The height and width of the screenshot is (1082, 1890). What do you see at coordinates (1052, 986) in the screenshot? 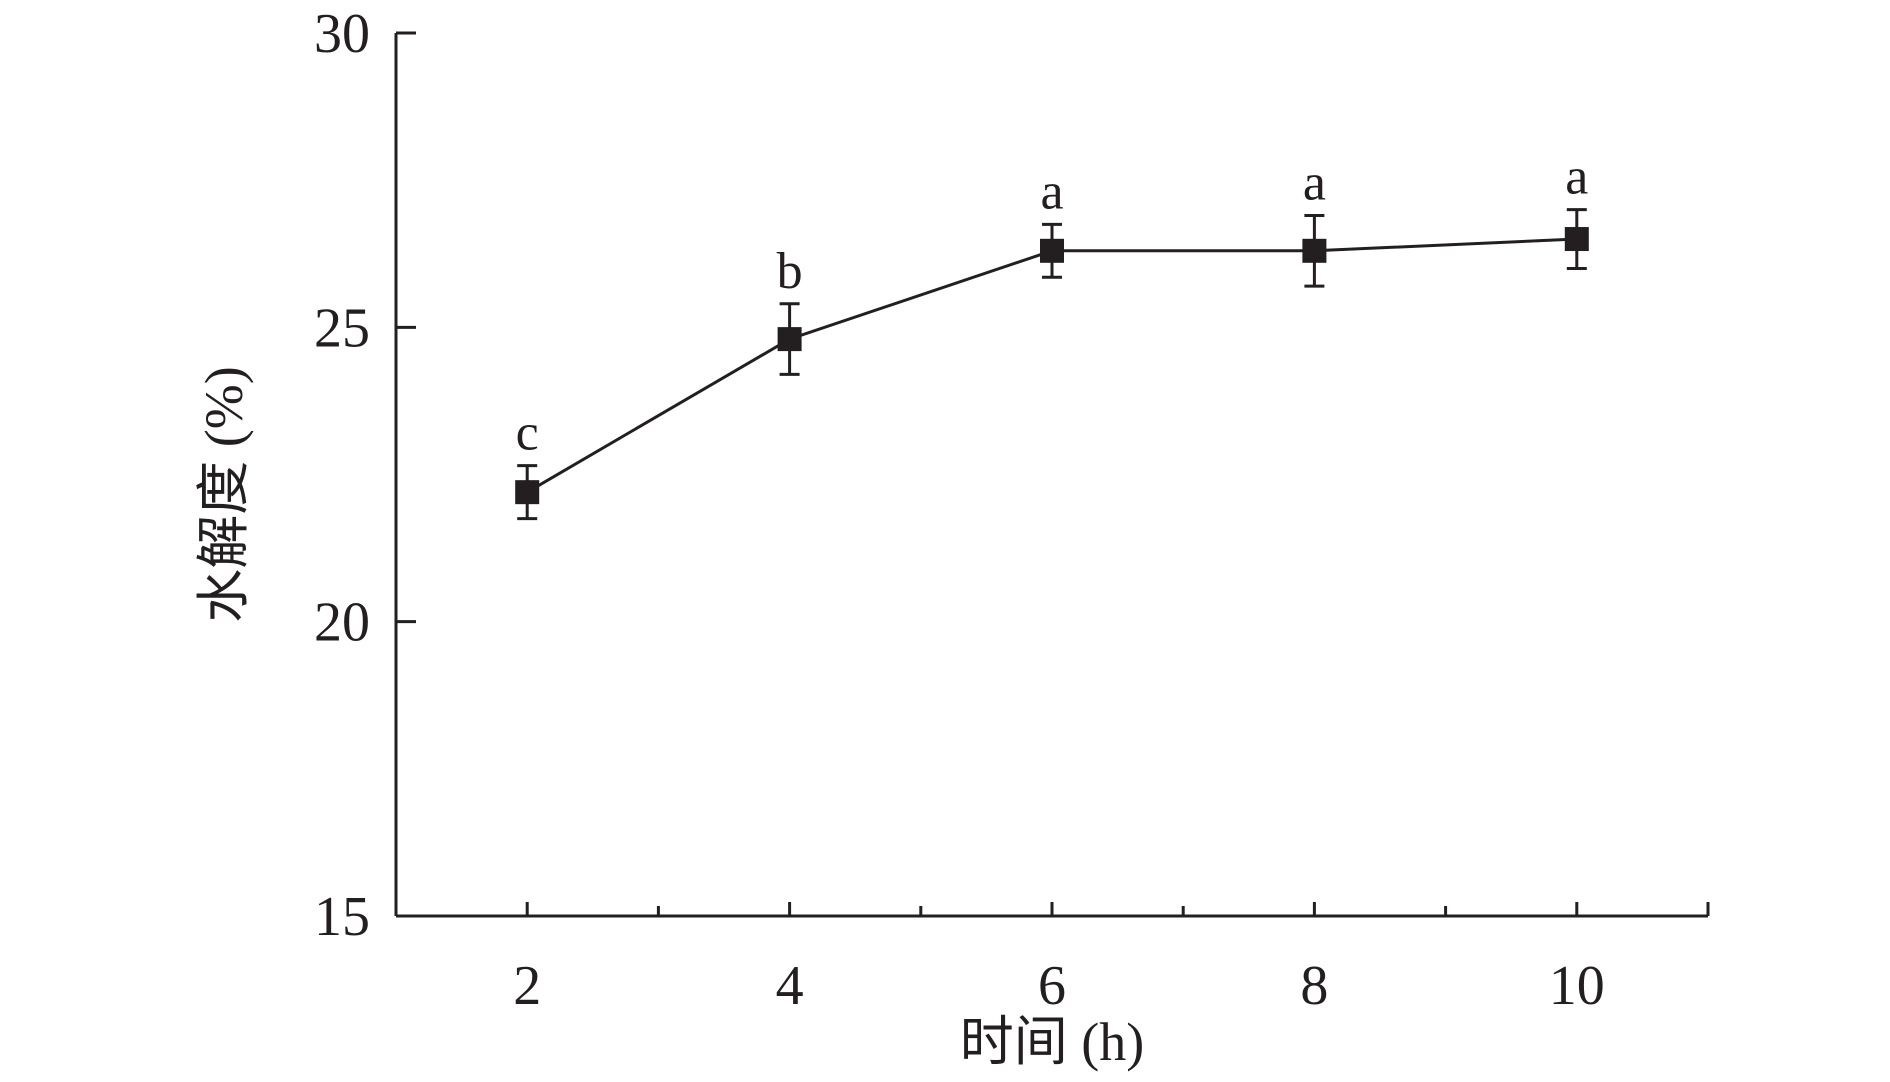
I see `x-tick-label: 6` at bounding box center [1052, 986].